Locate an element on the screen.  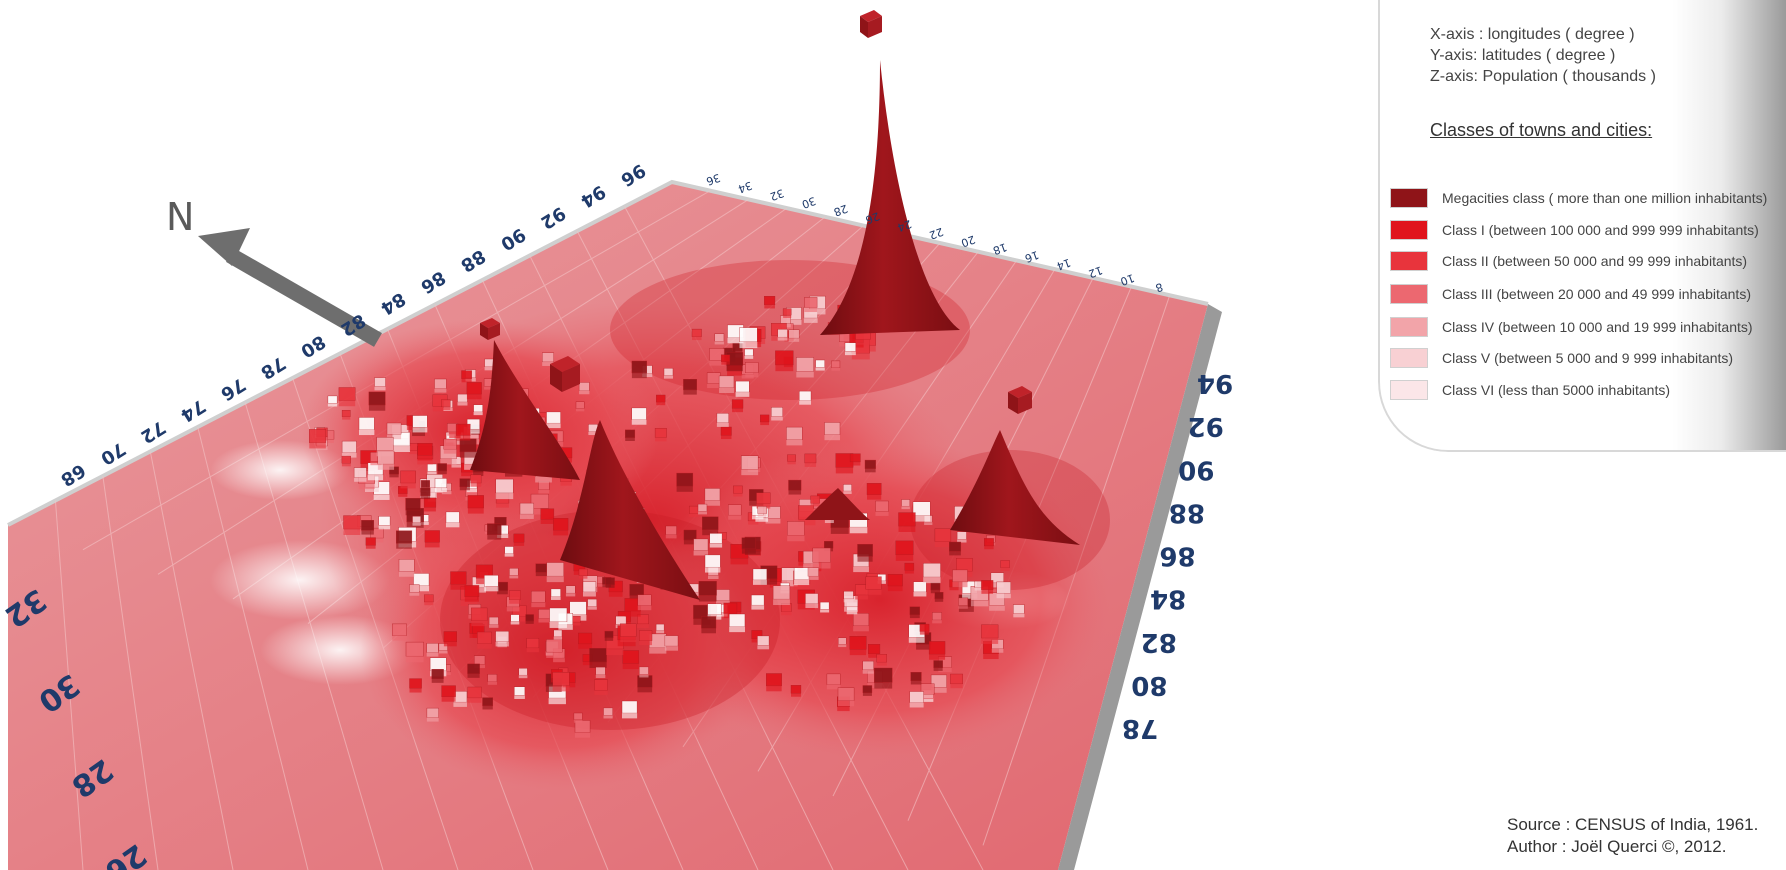
axis-tick-label: 12 is located at coordinates (1096, 271).